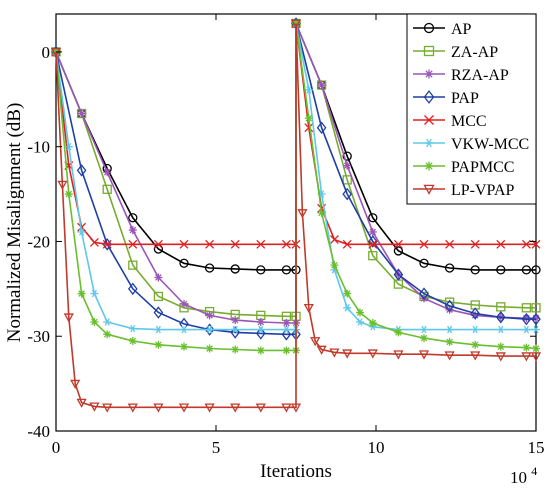 This screenshot has width=550, height=496. I want to click on x-tick-label: 5, so click(216, 447).